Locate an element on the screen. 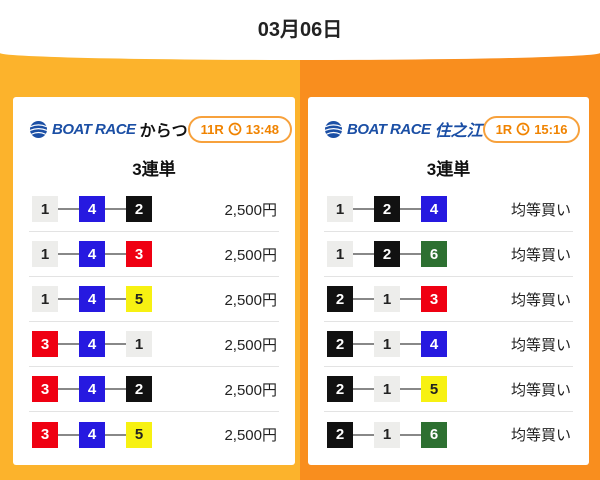  race-time: 13:48 is located at coordinates (262, 129).